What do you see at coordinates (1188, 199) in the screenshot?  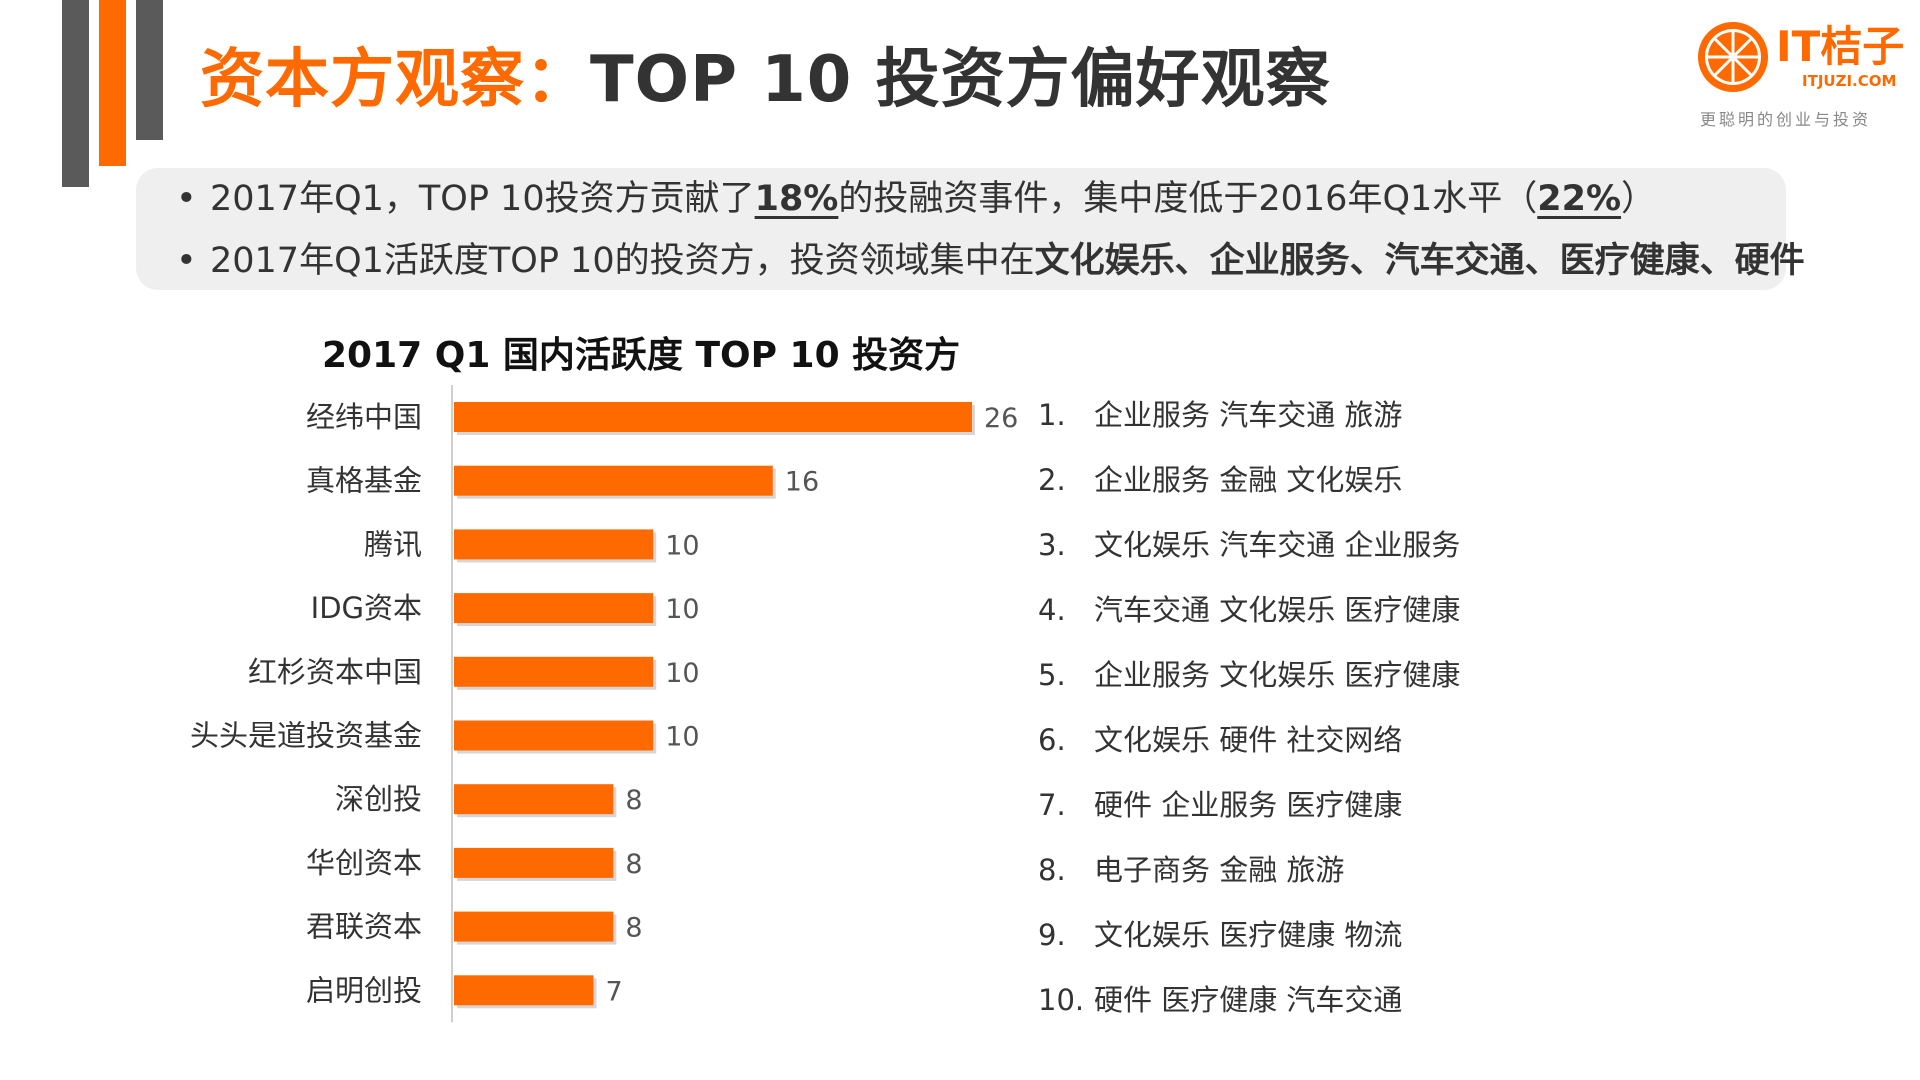 I see `bullet-1-text-b: 的投融资事件，集中度低于2016年Q1水平（` at bounding box center [1188, 199].